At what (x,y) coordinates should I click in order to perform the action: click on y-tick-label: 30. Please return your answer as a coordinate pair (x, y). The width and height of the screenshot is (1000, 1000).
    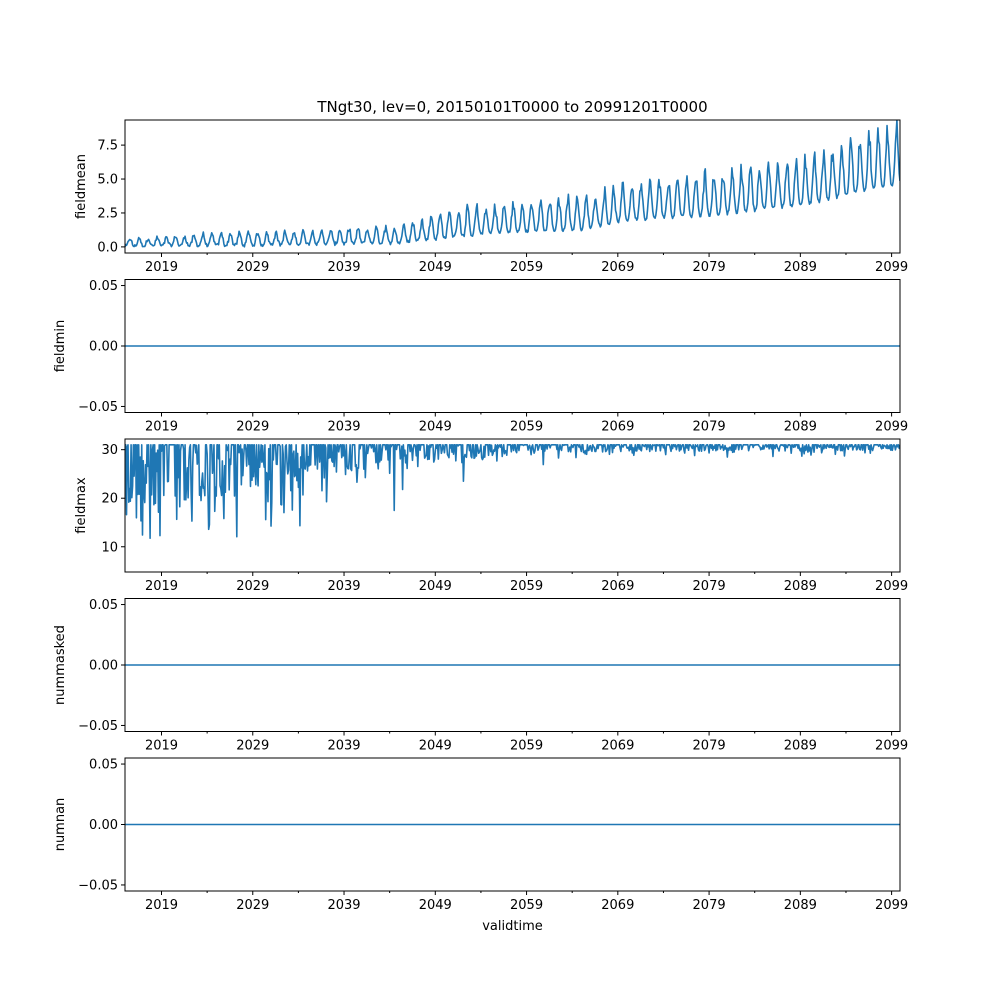
    Looking at the image, I should click on (109, 450).